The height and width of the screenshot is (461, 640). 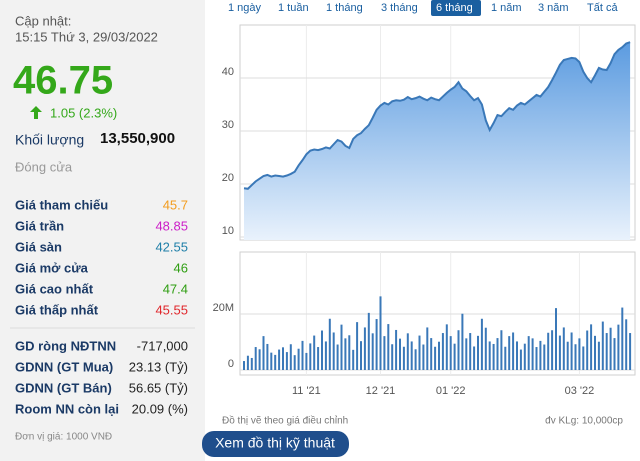 What do you see at coordinates (181, 267) in the screenshot?
I see `stat-value: 46` at bounding box center [181, 267].